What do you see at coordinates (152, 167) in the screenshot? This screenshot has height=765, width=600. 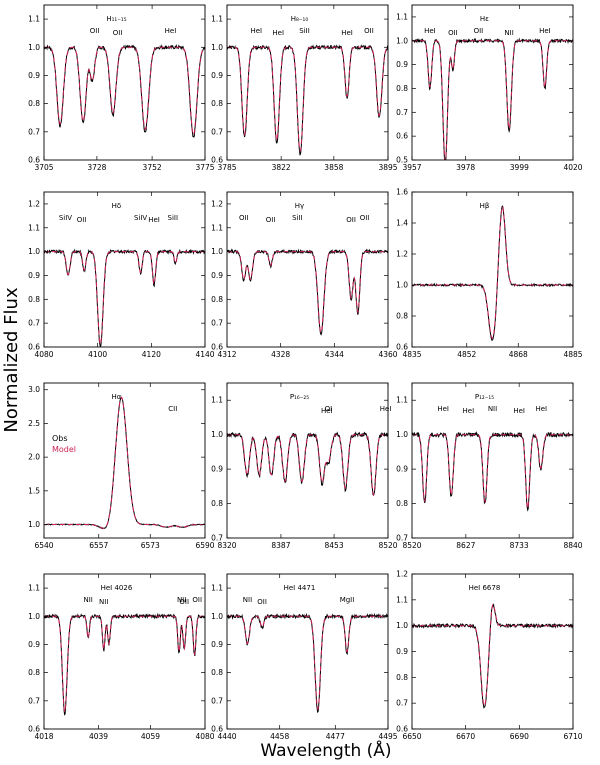 I see `x-tick-label: 3752` at bounding box center [152, 167].